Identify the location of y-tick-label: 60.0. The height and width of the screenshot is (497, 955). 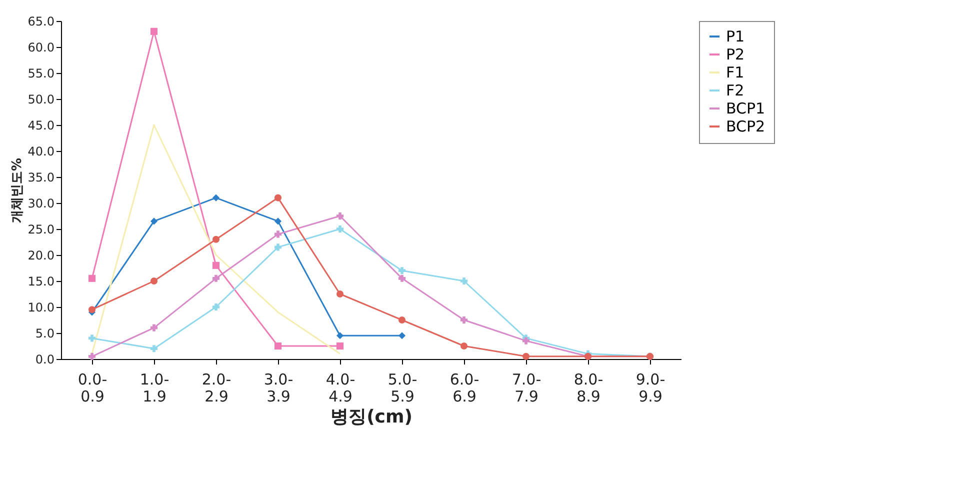
(41, 47).